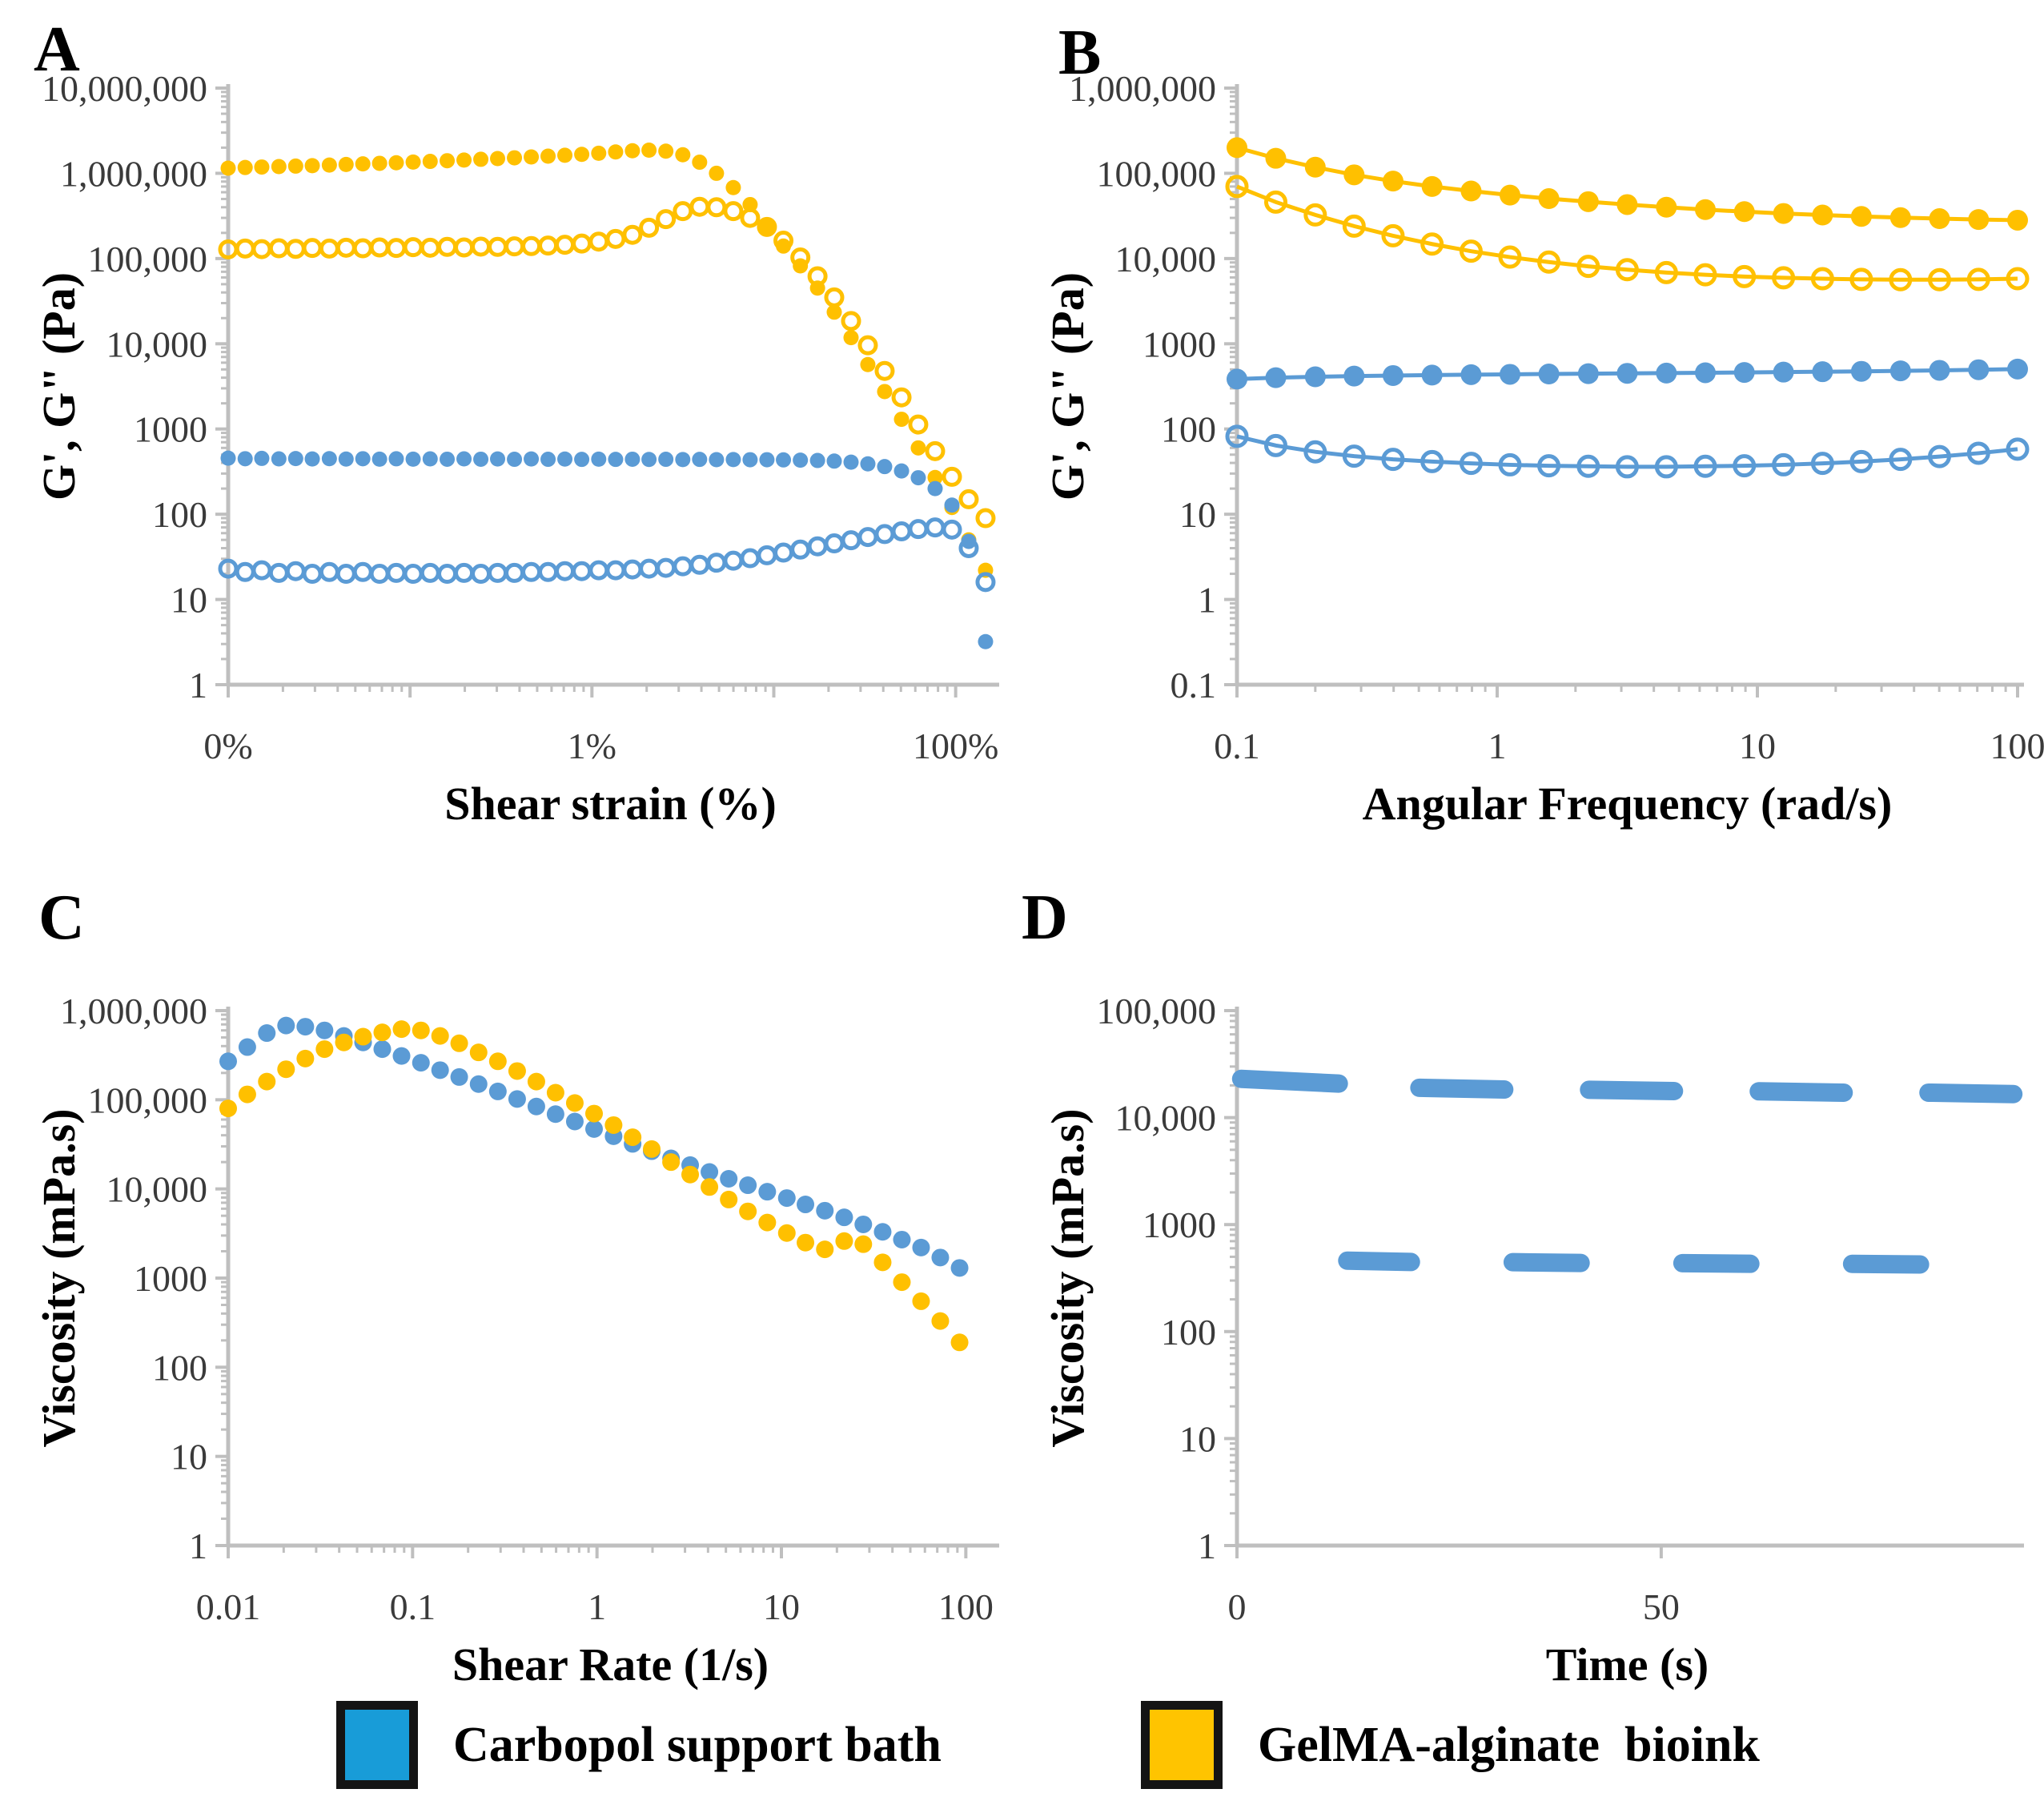 Image resolution: width=2044 pixels, height=1797 pixels. What do you see at coordinates (1661, 1606) in the screenshot?
I see `svg-text: 50` at bounding box center [1661, 1606].